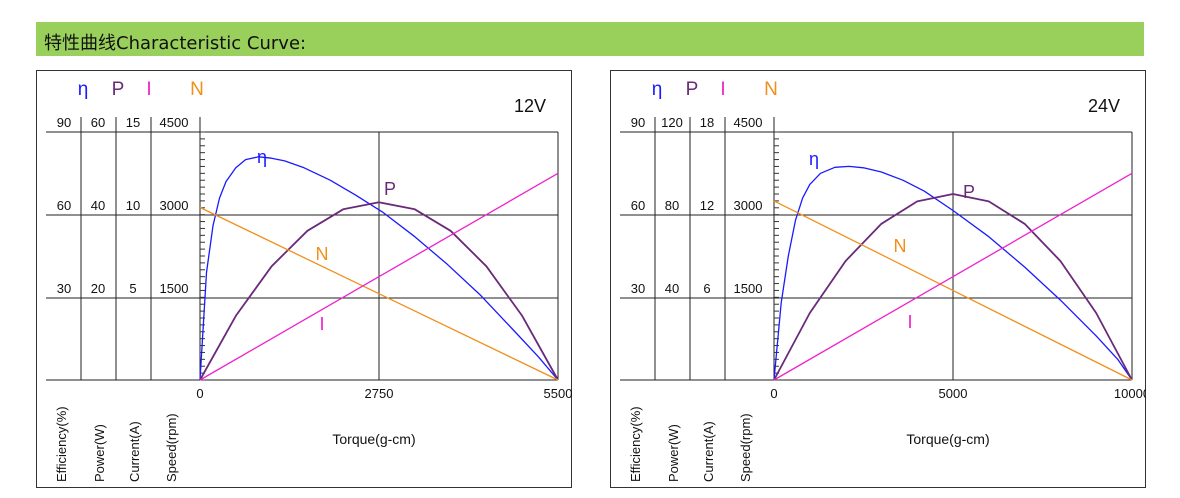 The image size is (1180, 498). What do you see at coordinates (133, 205) in the screenshot?
I see `current-scale-tick: 10` at bounding box center [133, 205].